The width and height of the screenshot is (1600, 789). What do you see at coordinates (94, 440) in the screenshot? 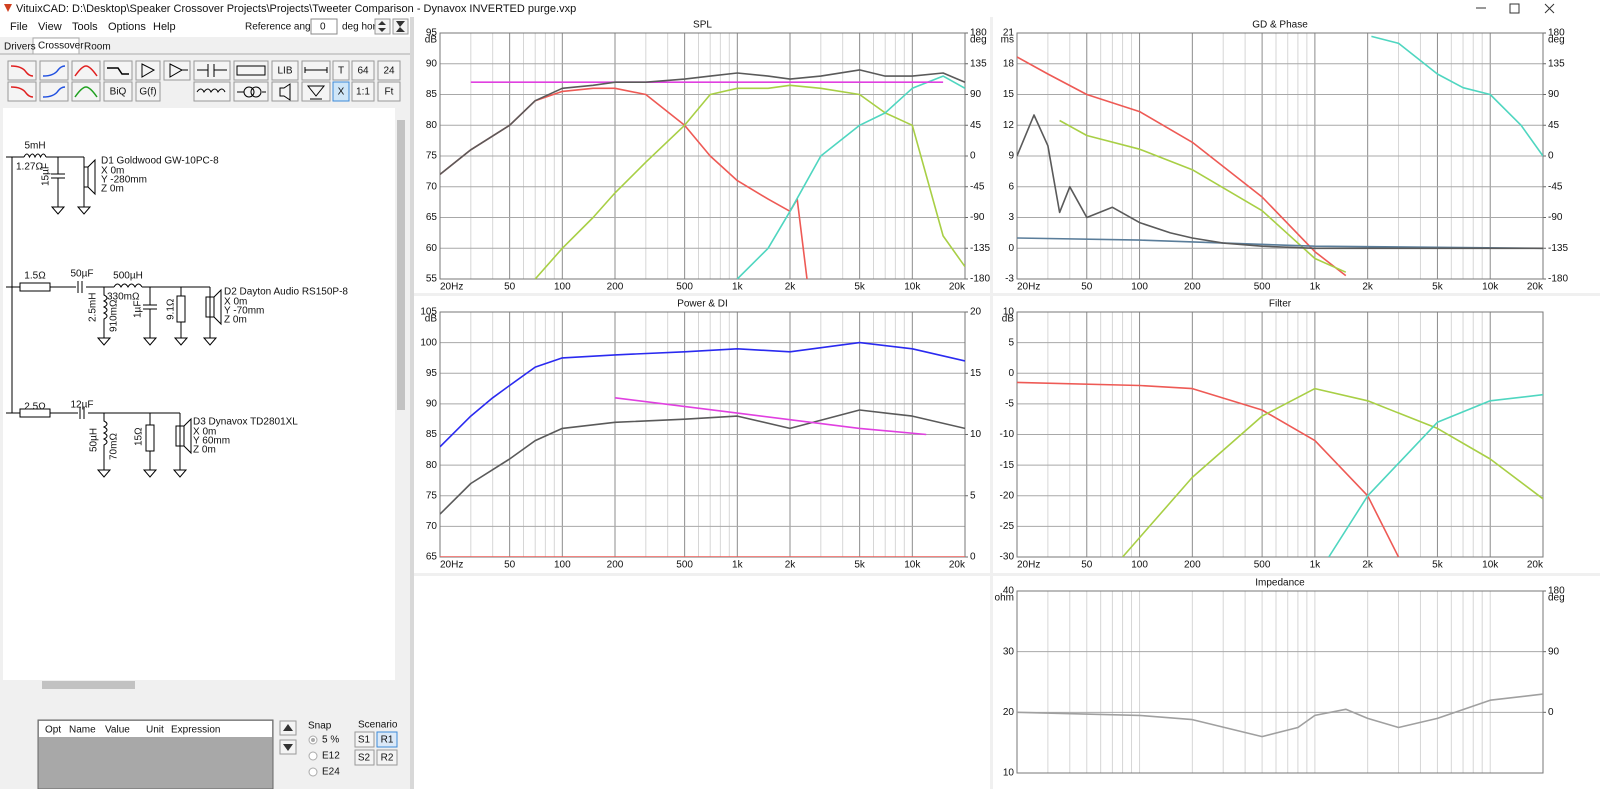
I see `part-label: 50µH` at bounding box center [94, 440].